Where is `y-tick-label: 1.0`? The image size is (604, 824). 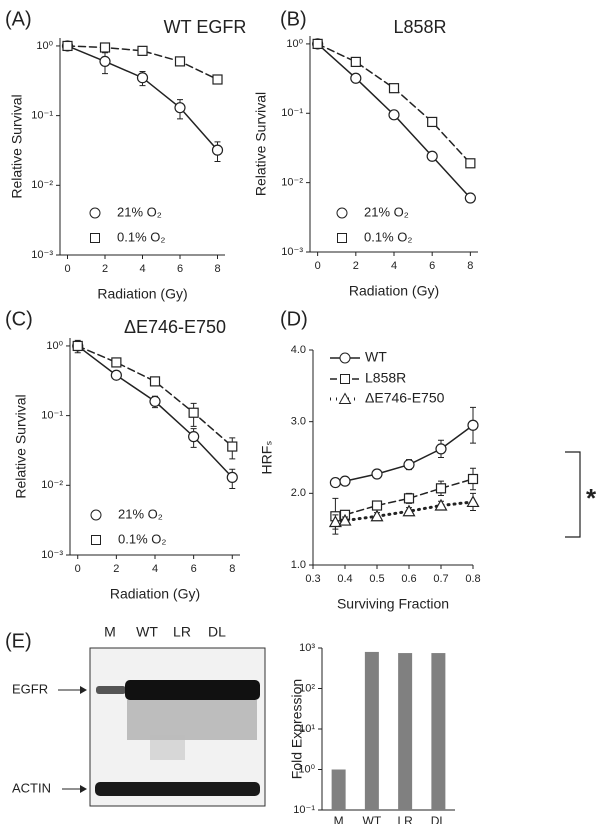
y-tick-label: 1.0 is located at coordinates (298, 565).